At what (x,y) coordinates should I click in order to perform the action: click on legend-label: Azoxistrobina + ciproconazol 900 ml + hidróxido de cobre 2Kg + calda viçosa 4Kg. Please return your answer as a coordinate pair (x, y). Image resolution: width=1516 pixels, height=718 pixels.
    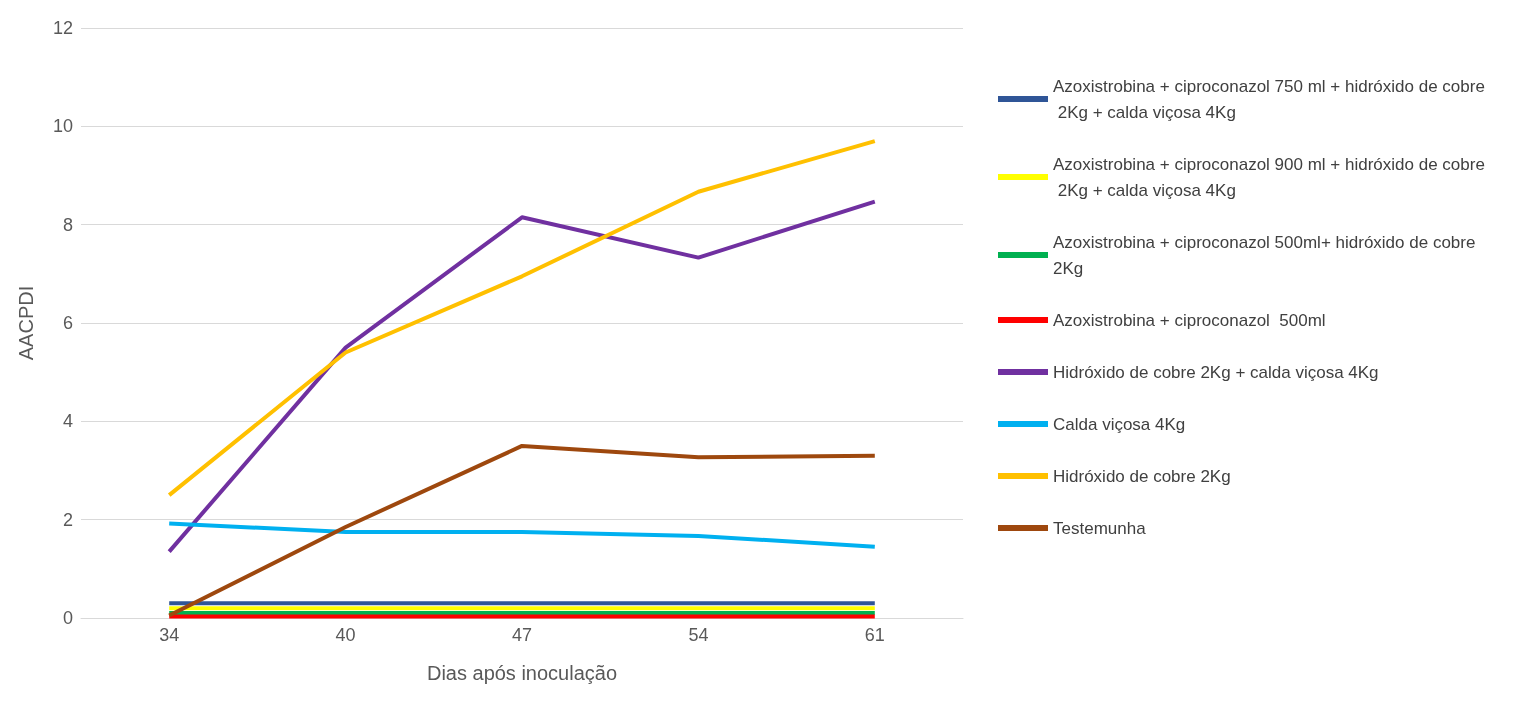
    Looking at the image, I should click on (1269, 177).